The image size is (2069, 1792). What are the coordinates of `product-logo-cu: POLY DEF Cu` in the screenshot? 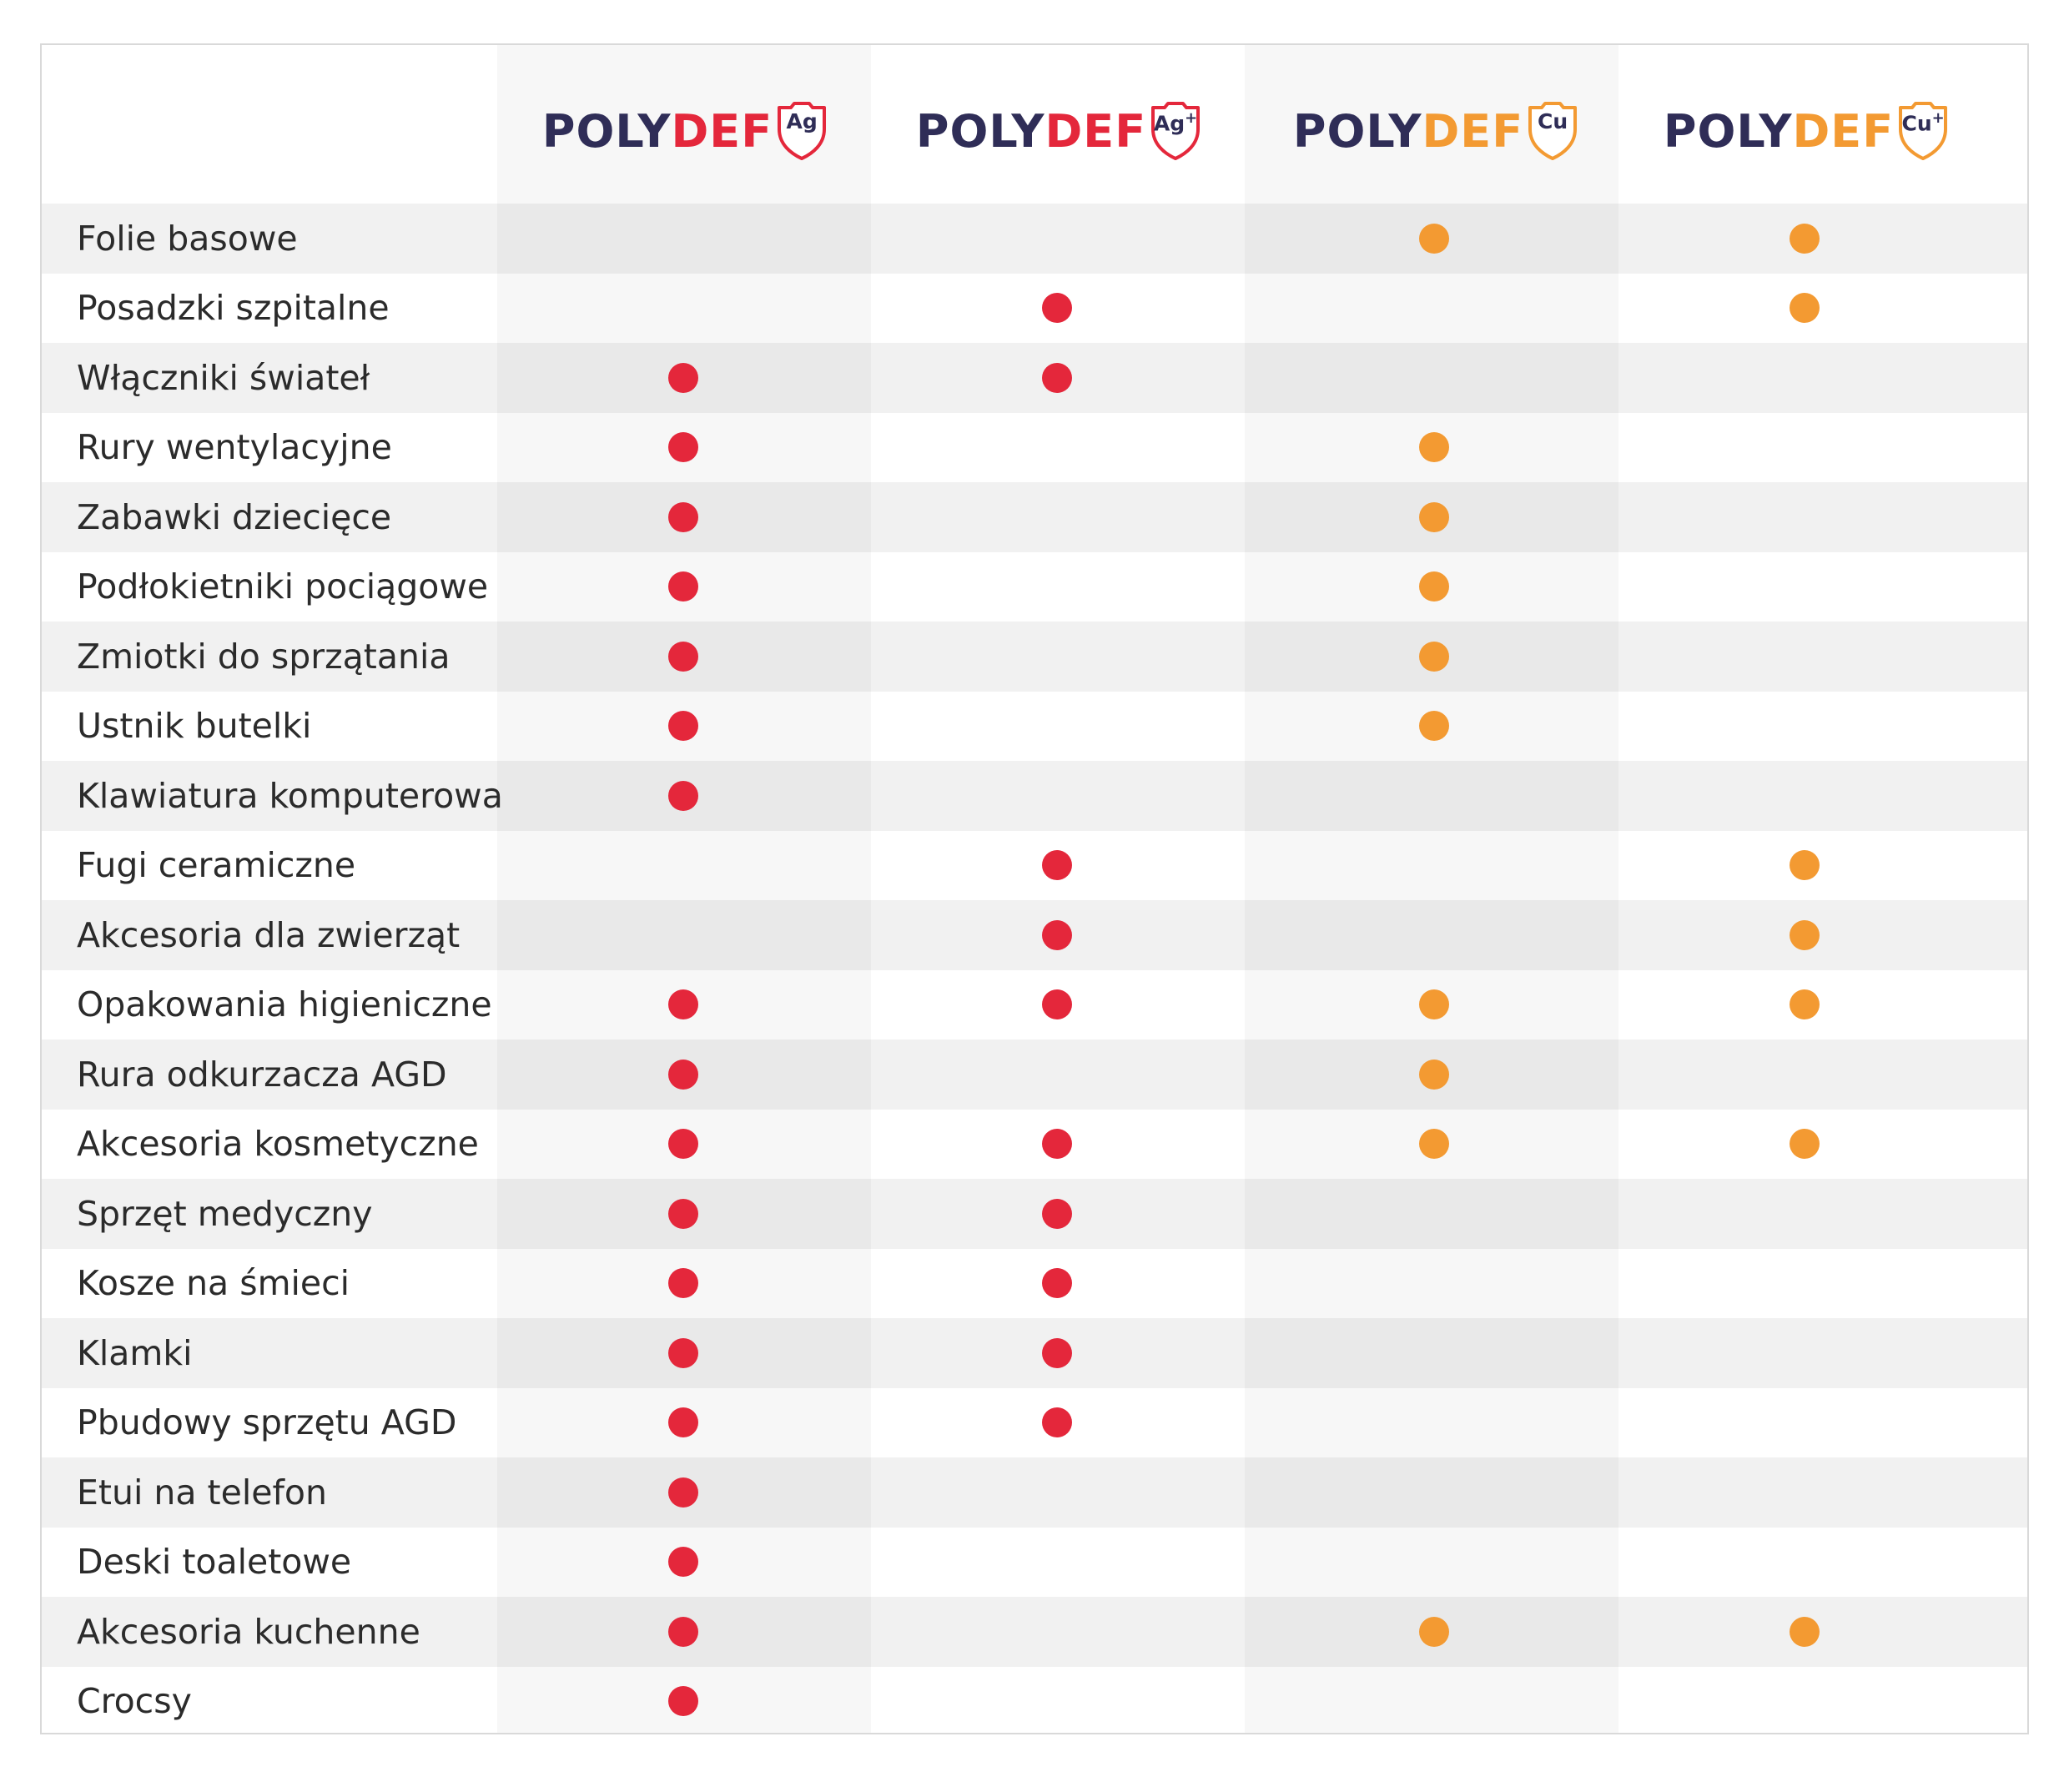 It's located at (1435, 131).